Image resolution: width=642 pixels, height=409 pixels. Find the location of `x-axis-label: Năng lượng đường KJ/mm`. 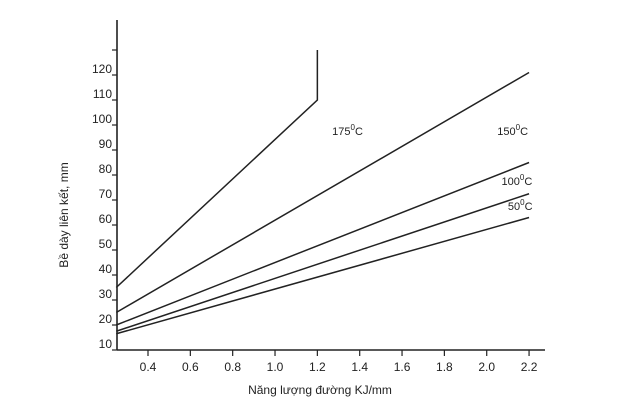

x-axis-label: Năng lượng đường KJ/mm is located at coordinates (320, 390).